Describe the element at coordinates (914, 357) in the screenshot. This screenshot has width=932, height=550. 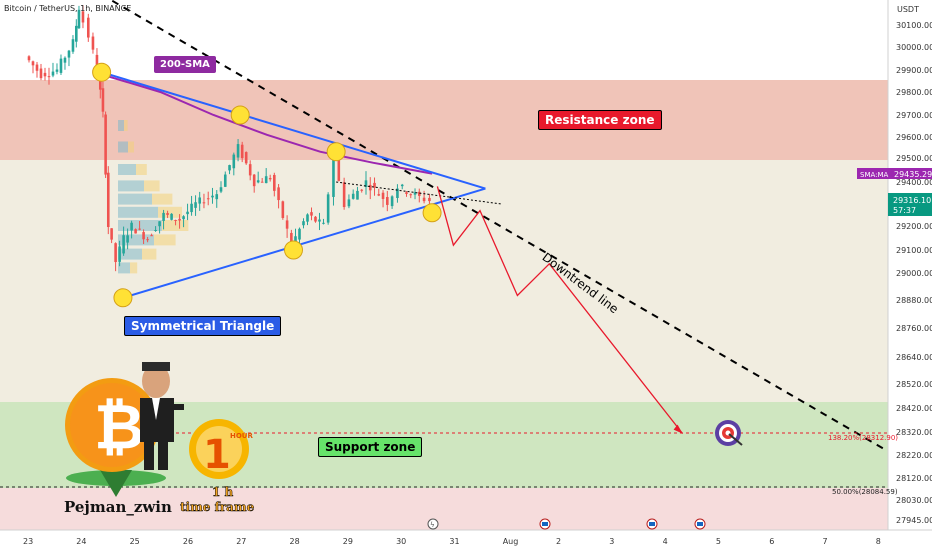
I see `y-tick-label: 28640.00` at that location.